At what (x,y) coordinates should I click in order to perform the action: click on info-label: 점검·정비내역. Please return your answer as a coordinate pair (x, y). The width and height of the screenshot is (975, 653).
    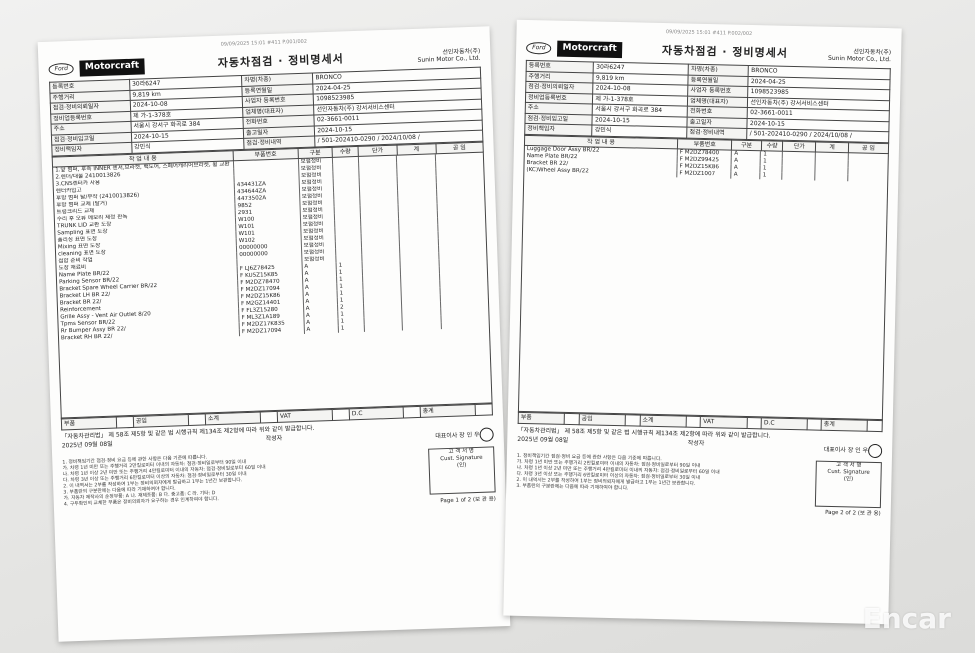
    Looking at the image, I should click on (717, 133).